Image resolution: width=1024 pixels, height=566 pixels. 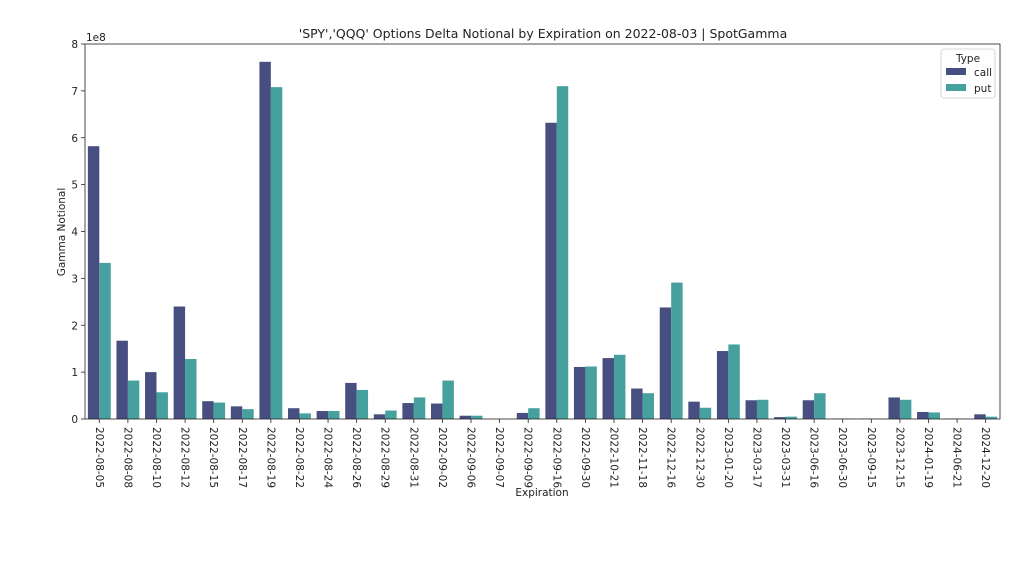 I want to click on x-tick-label: 2024-01-19, so click(x=928, y=457).